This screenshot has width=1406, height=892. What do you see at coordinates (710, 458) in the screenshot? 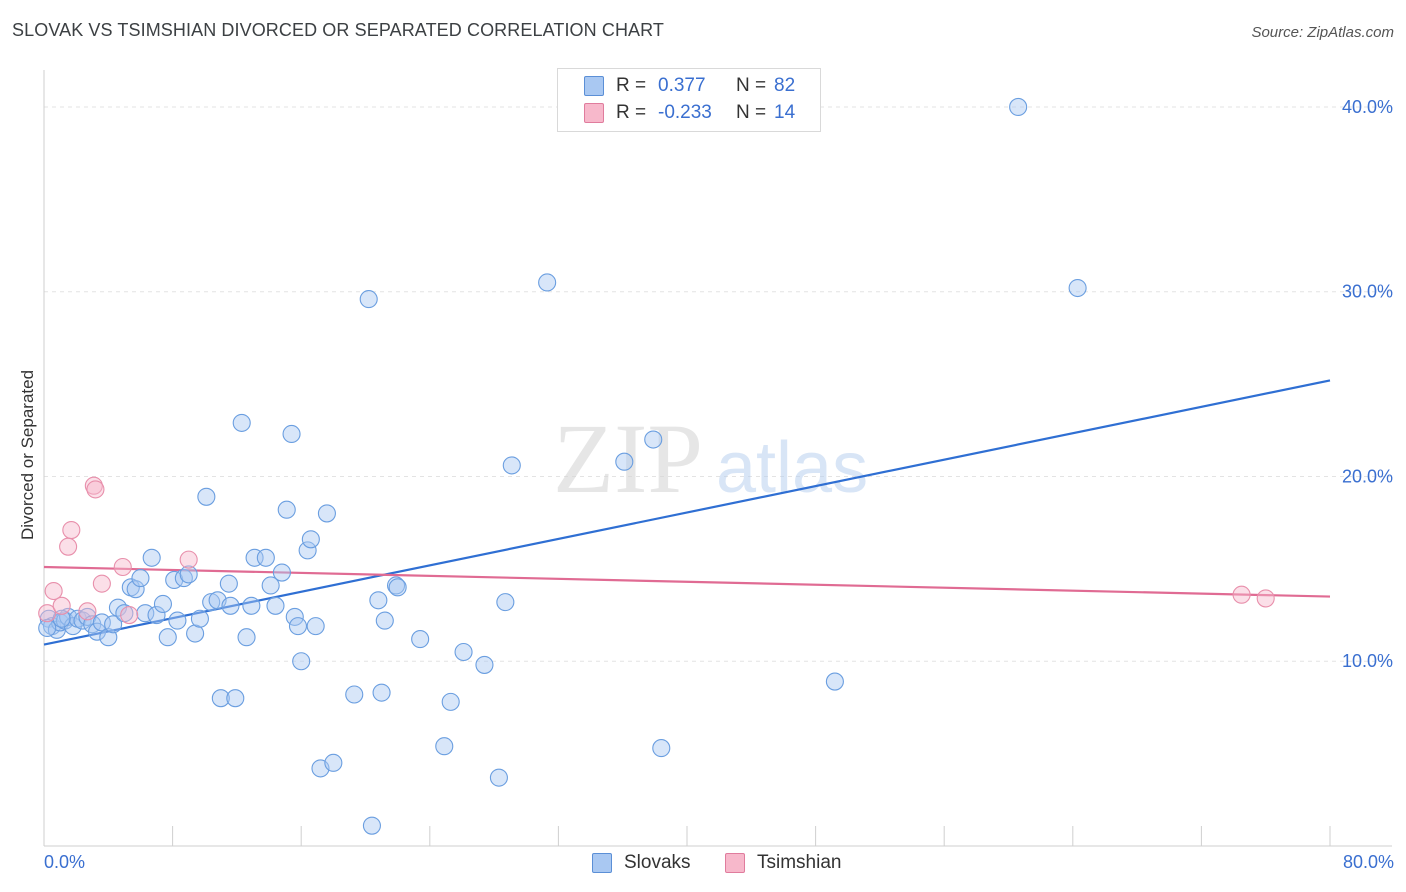
I see `watermark: ZIP atlas` at bounding box center [710, 458].